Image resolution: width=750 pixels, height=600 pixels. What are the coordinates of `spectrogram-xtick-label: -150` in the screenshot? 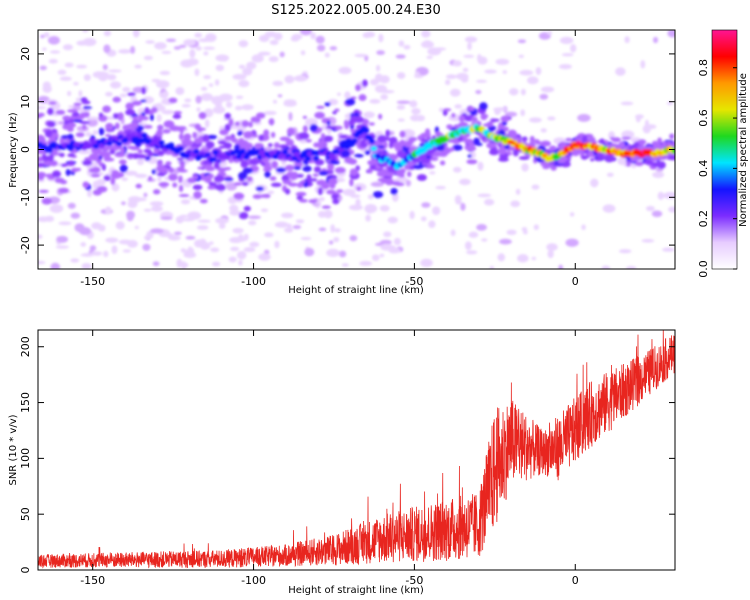 It's located at (92, 281).